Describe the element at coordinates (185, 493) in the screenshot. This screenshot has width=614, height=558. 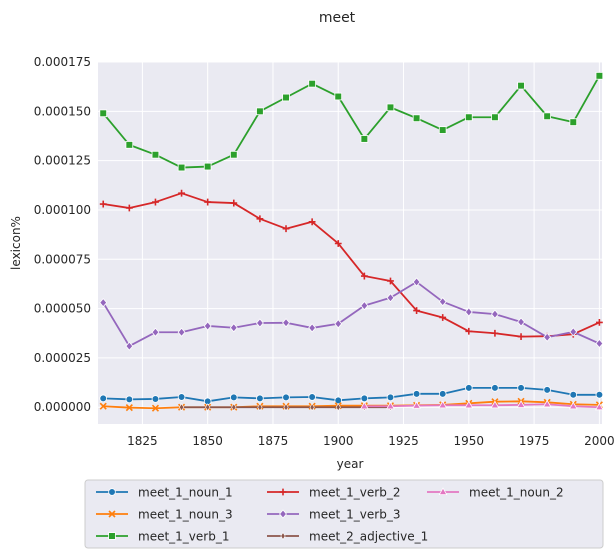
I see `legend-label: meet_1_noun_1` at that location.